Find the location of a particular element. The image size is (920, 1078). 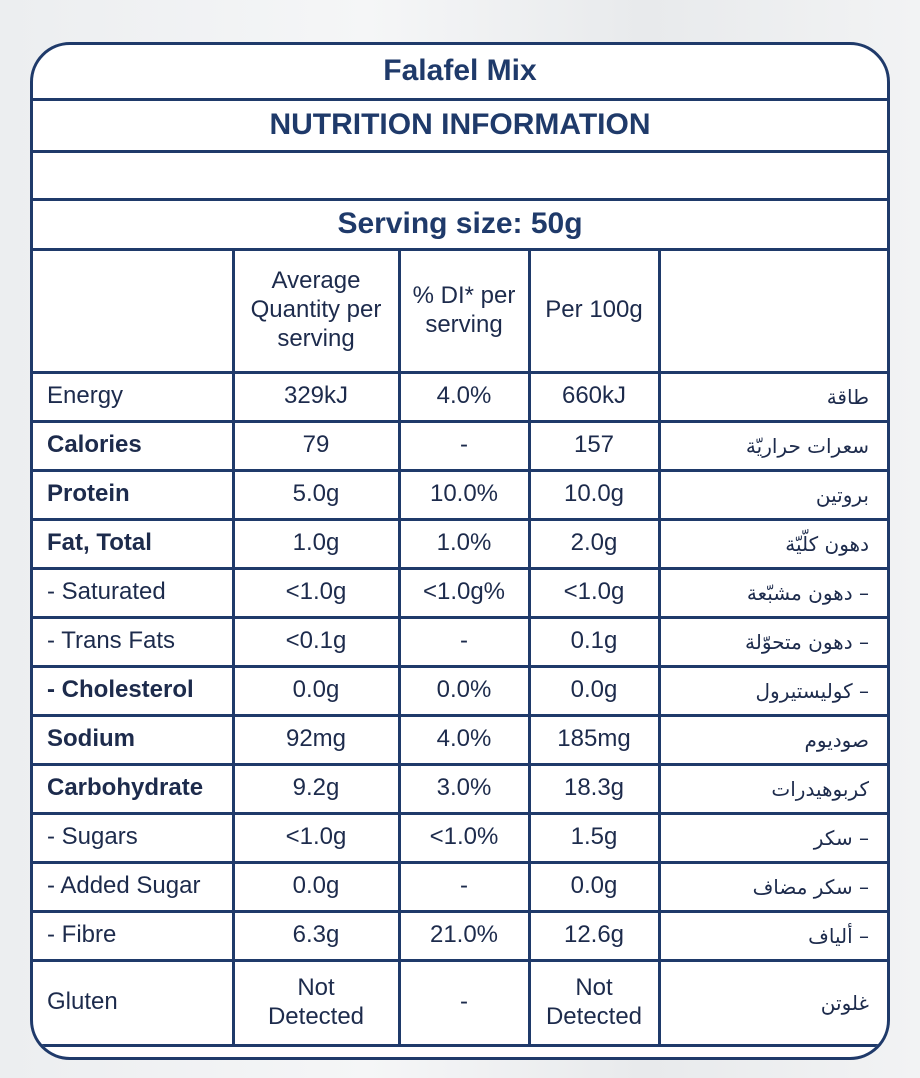

nutrient-value: 21.0% is located at coordinates (464, 935).